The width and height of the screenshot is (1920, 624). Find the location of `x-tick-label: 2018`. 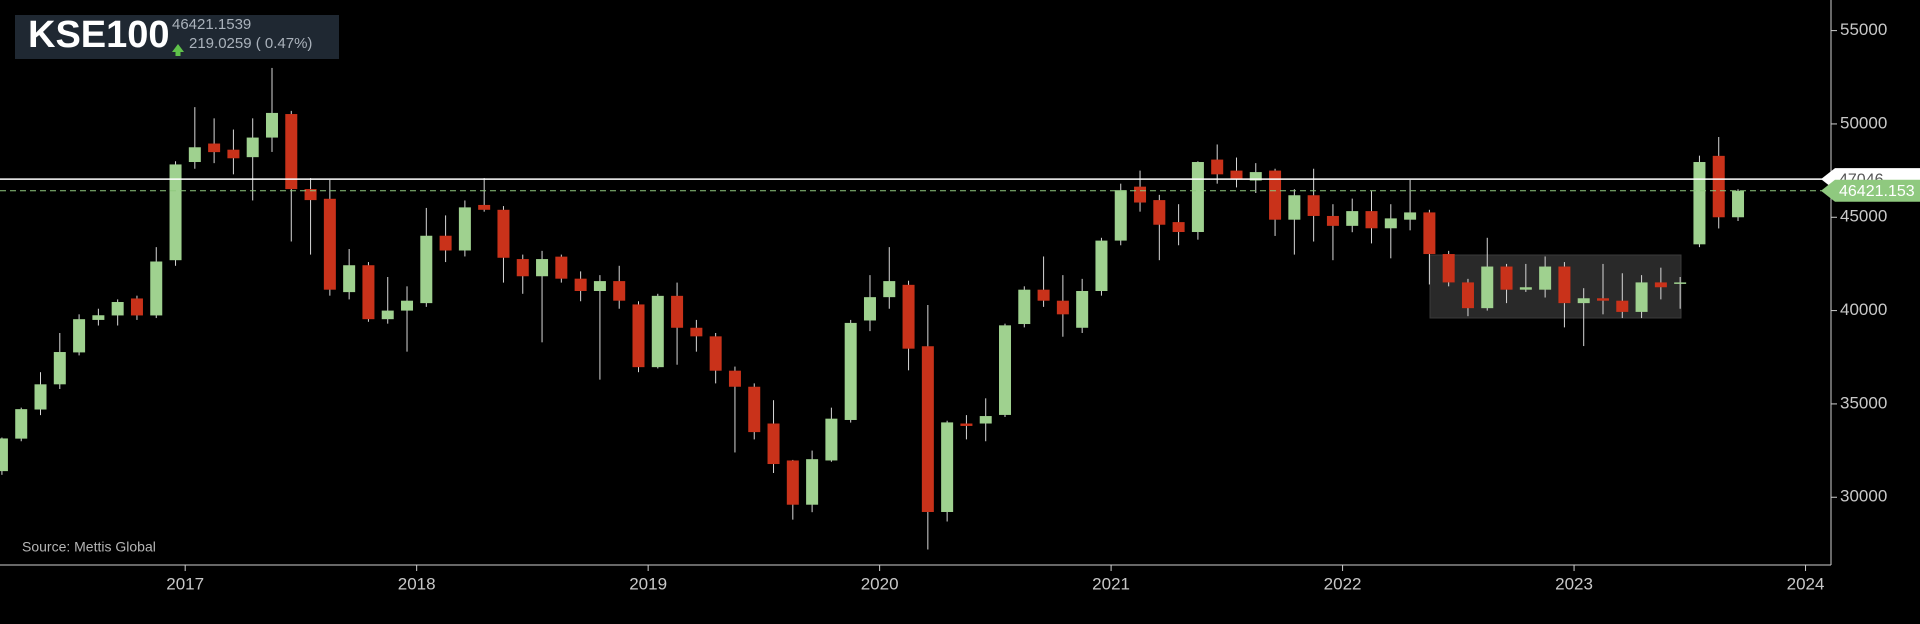

x-tick-label: 2018 is located at coordinates (417, 583).